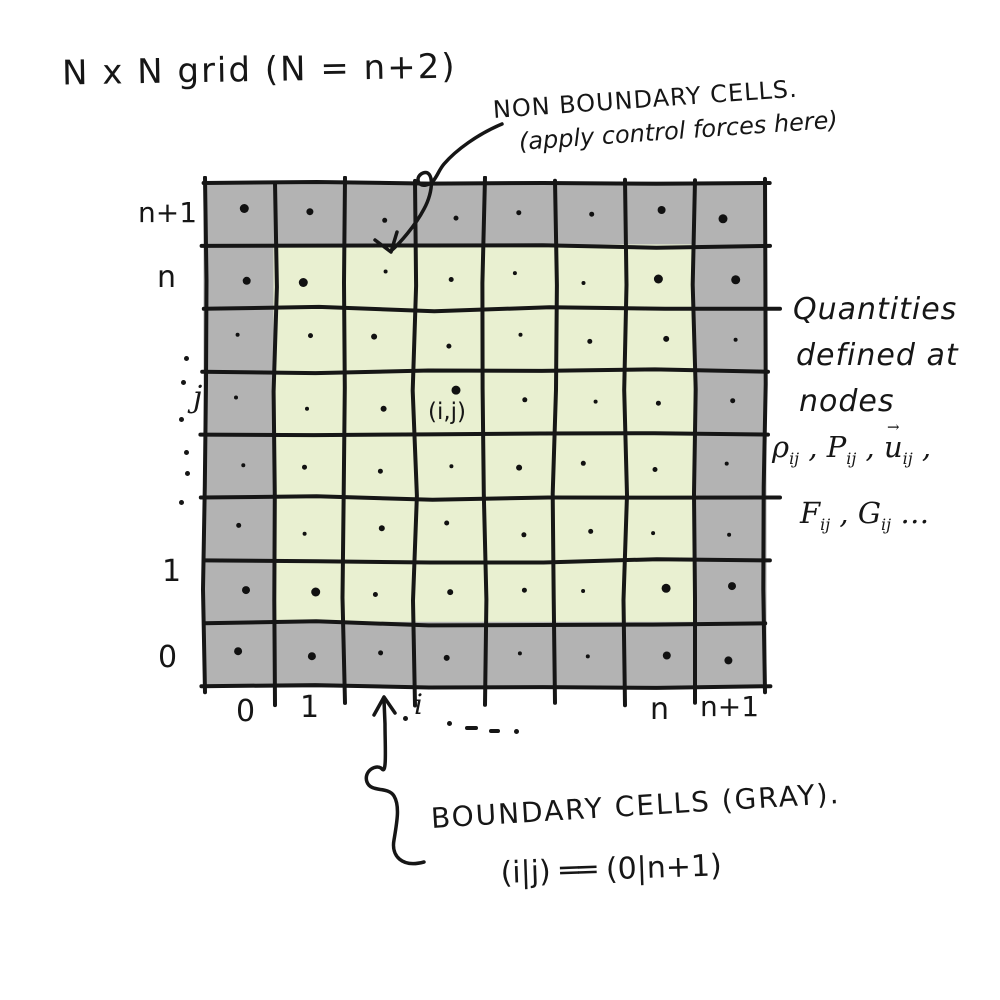 Image resolution: width=1000 pixels, height=1000 pixels. I want to click on grid-cell-r7-c5, so click(590, 654).